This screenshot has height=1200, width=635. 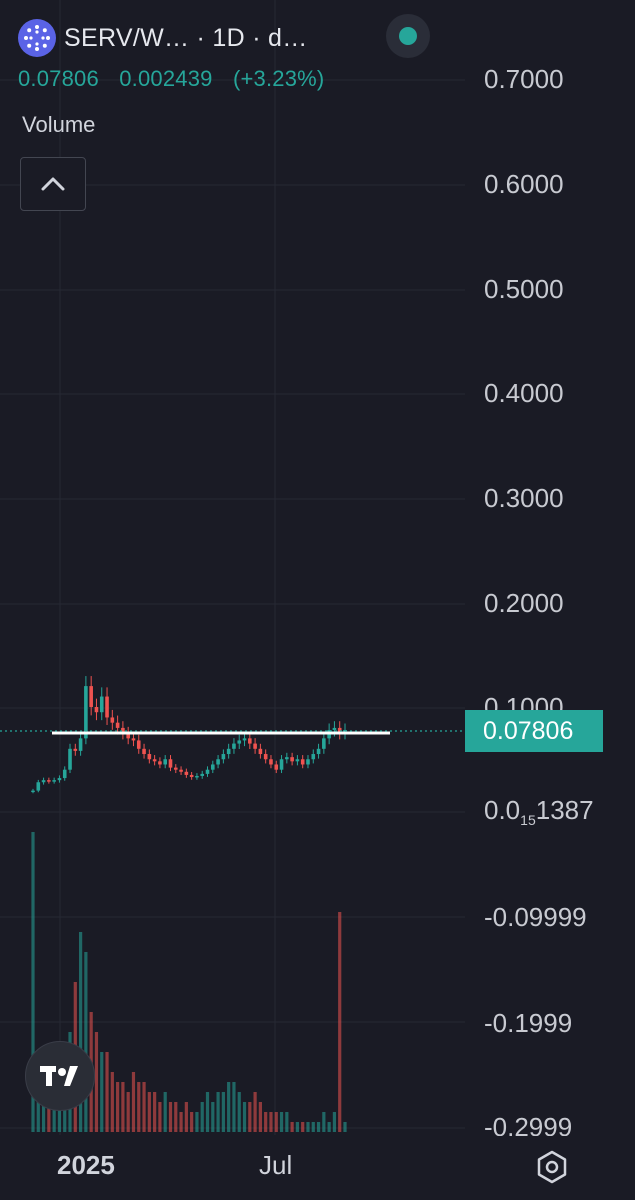 I want to click on settings-hexagon-icon, so click(x=552, y=1167).